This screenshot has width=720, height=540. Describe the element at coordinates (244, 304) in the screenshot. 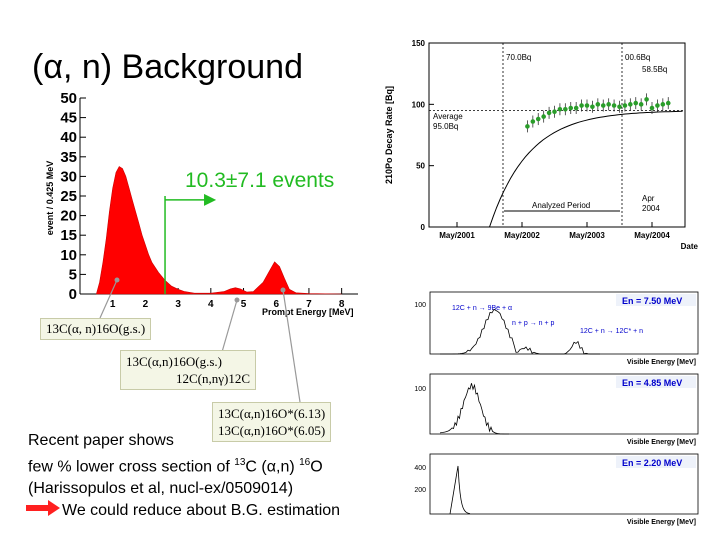

I see `main-x-tick-label: 5` at that location.